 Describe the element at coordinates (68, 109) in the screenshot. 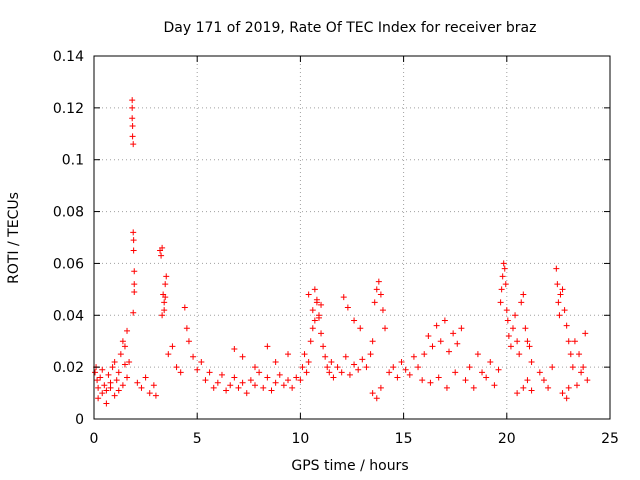

I see `y-tick-label: 0.12` at that location.